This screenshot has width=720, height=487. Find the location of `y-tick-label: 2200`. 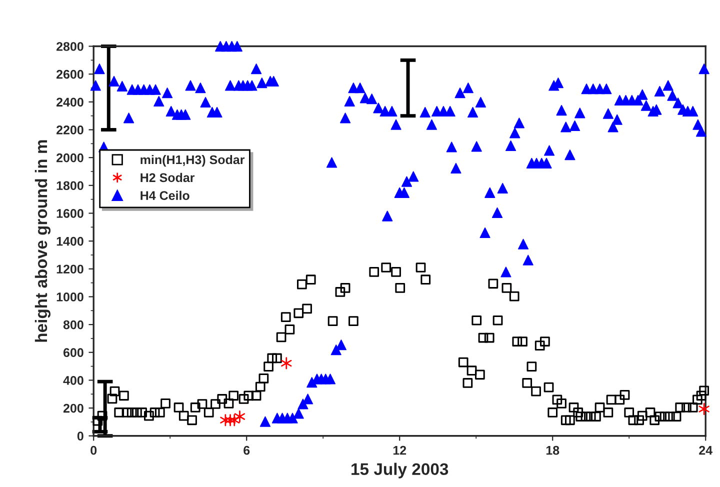

y-tick-label: 2200 is located at coordinates (70, 130).